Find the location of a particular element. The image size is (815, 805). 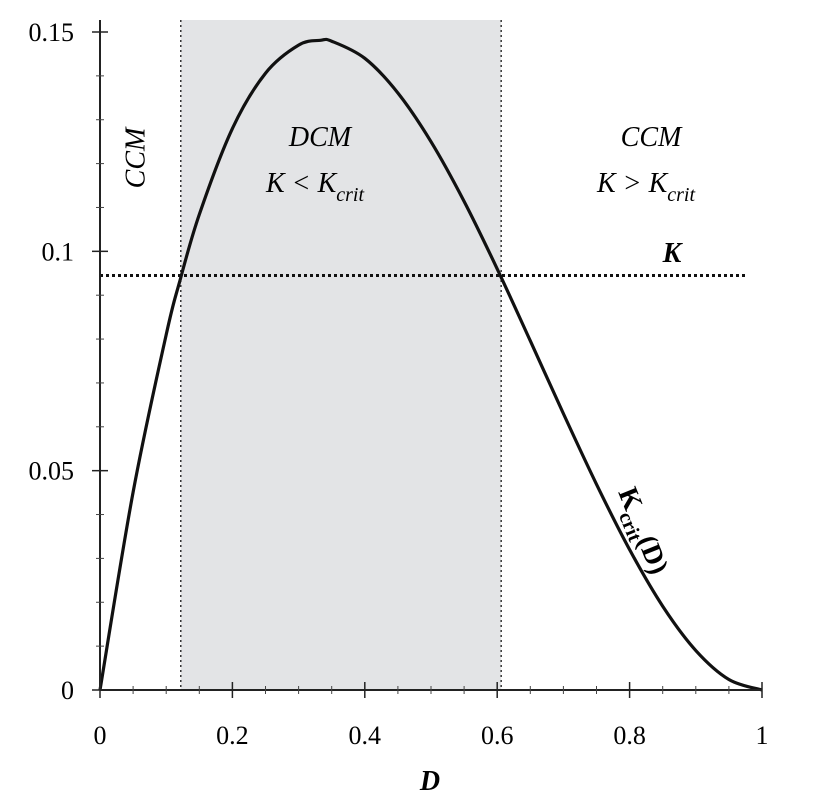

middle-region-condition: K < Kcrit is located at coordinates (314, 187).